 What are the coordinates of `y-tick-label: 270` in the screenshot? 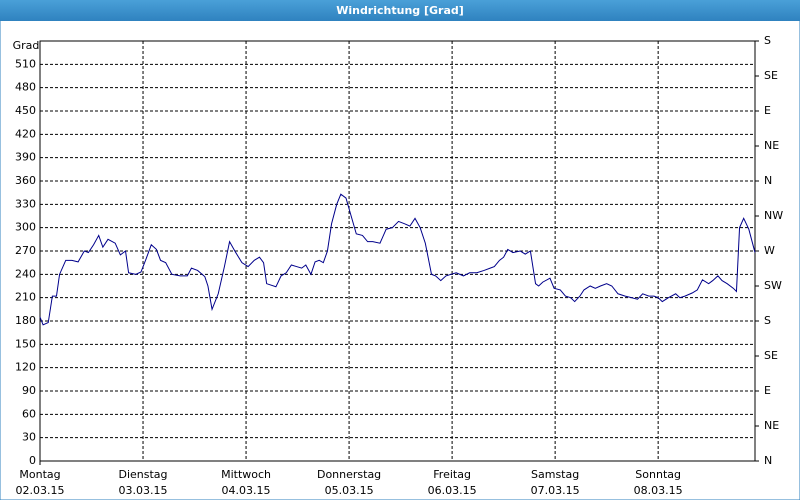 It's located at (25, 250).